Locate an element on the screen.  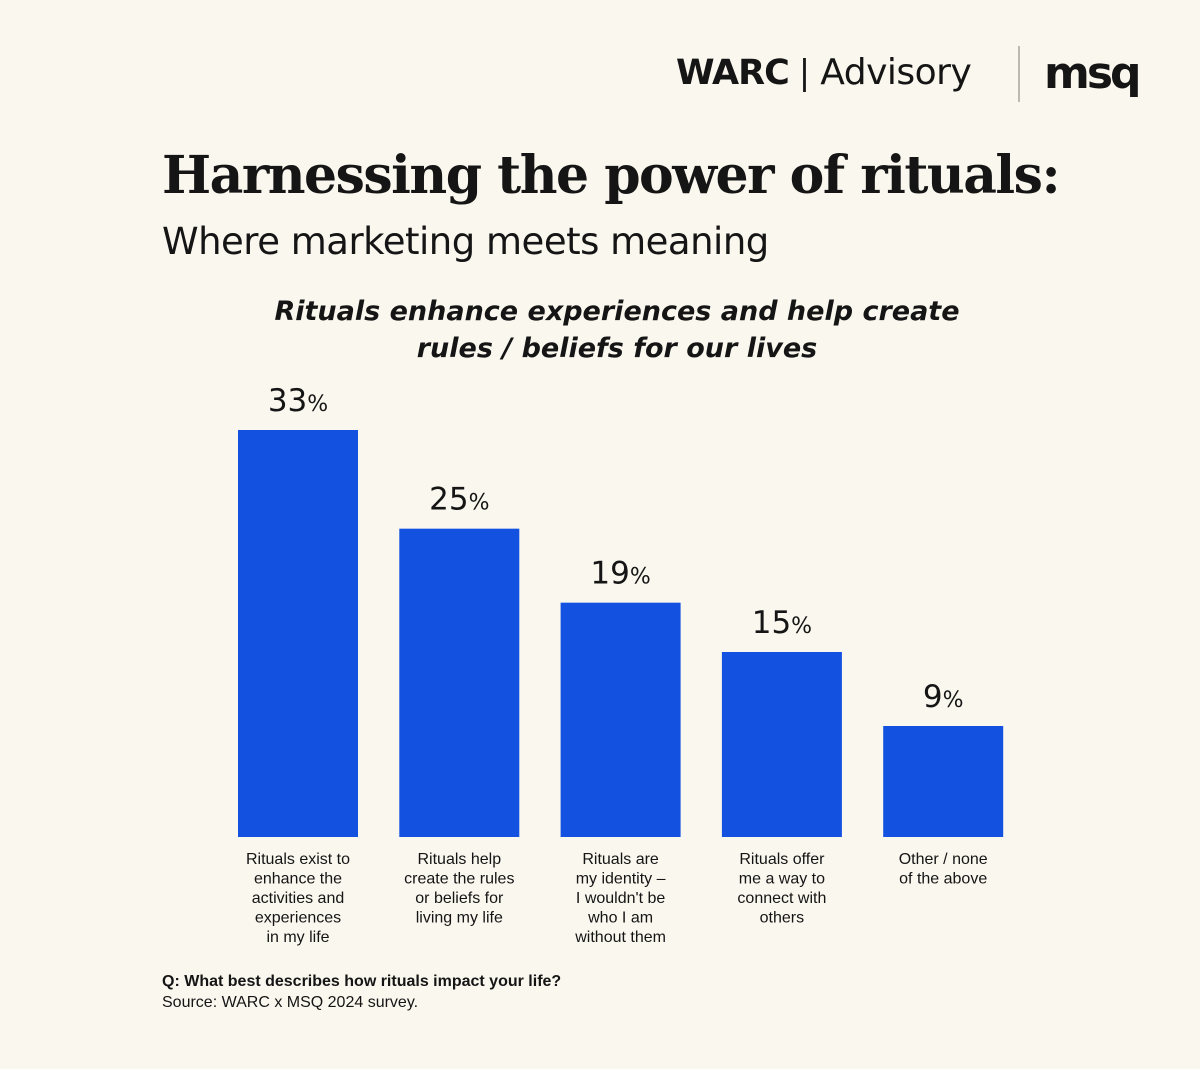
source-note: Source: WARC x MSQ 2024 survey. is located at coordinates (290, 1002).